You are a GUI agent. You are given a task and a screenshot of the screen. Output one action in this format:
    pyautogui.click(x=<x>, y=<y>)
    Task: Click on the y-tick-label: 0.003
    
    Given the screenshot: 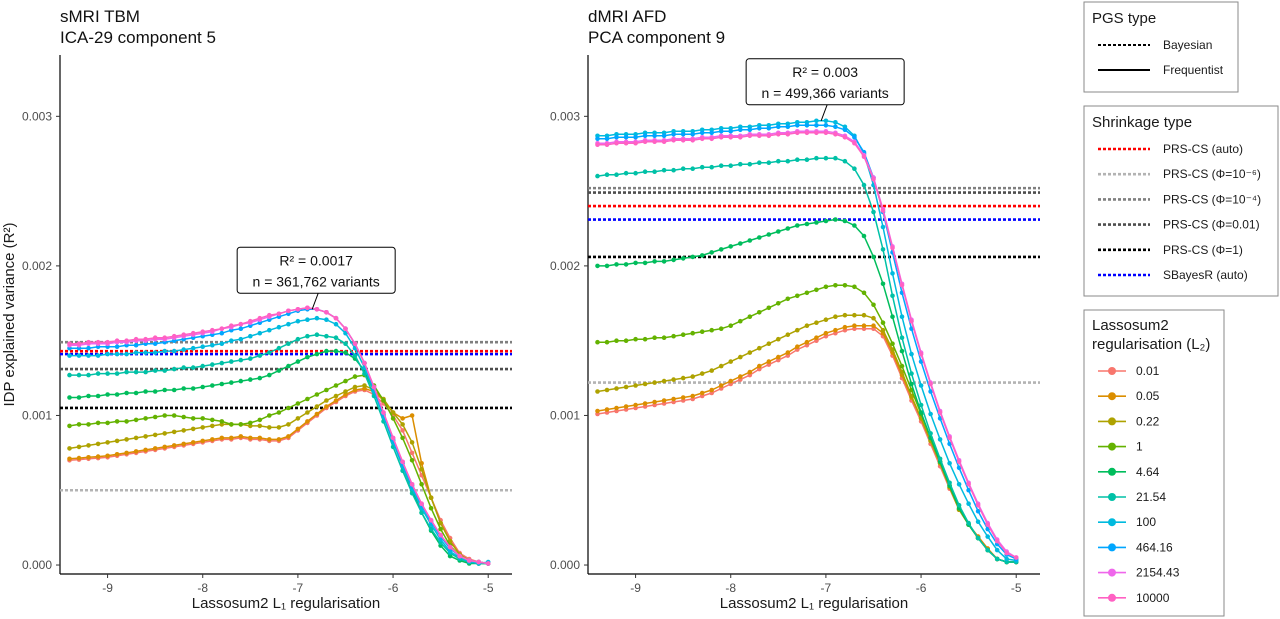 What is the action you would take?
    pyautogui.click(x=565, y=116)
    